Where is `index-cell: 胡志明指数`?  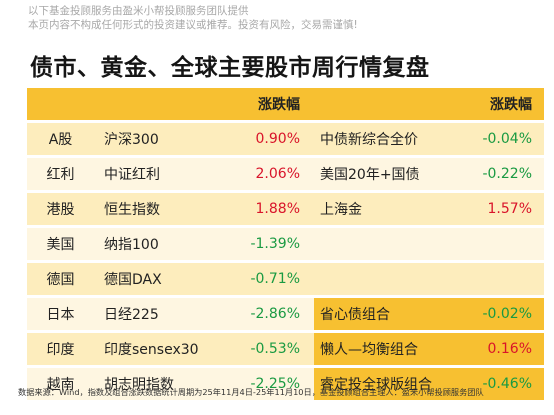 index-cell: 胡志明指数 is located at coordinates (139, 384).